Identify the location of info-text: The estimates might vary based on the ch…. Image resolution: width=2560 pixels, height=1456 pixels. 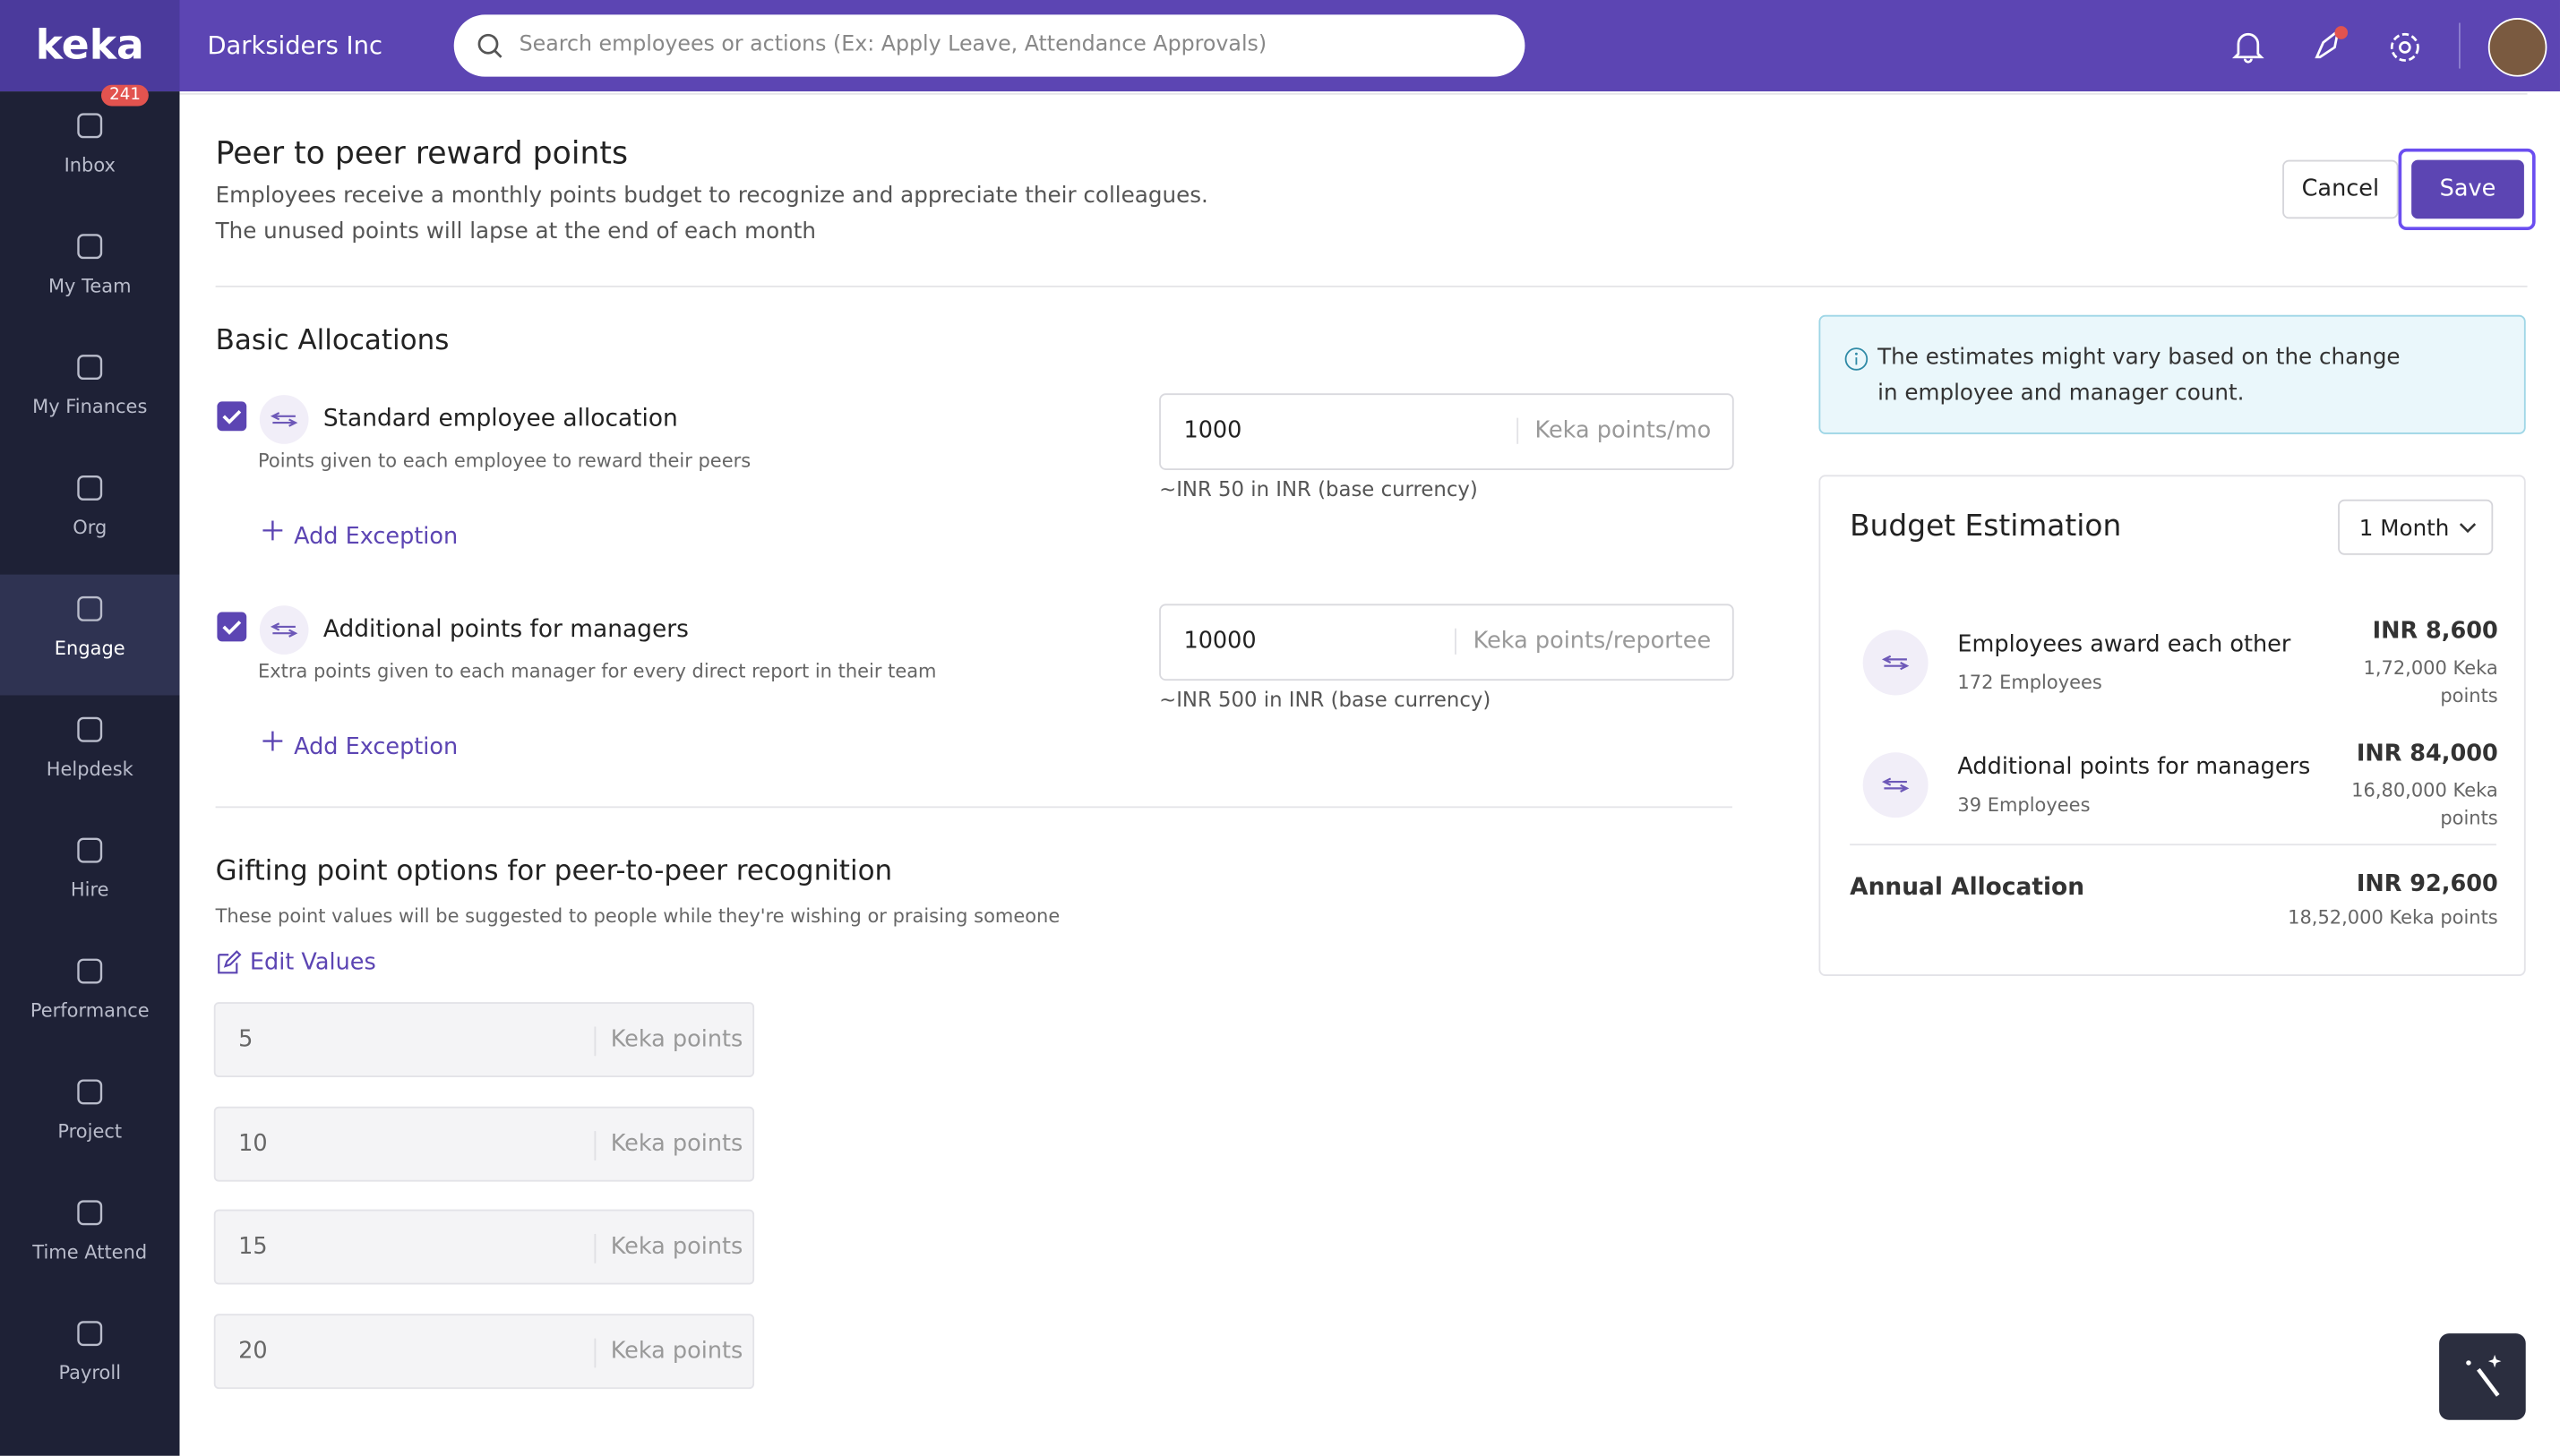
(2139, 375).